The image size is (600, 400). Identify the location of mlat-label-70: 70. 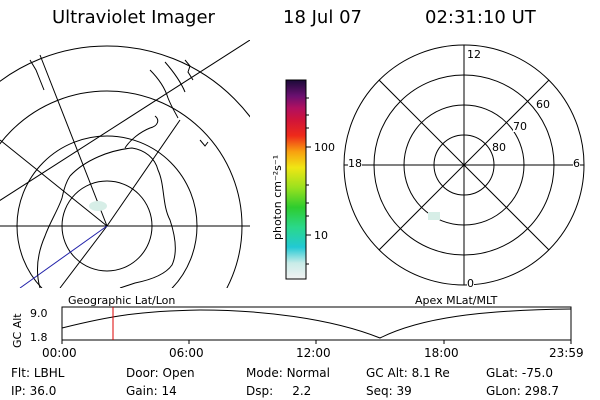
(520, 126).